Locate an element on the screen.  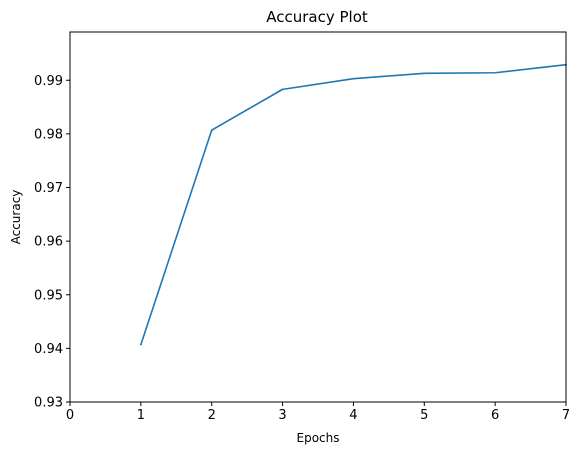
x-tick-label: 4 is located at coordinates (353, 415).